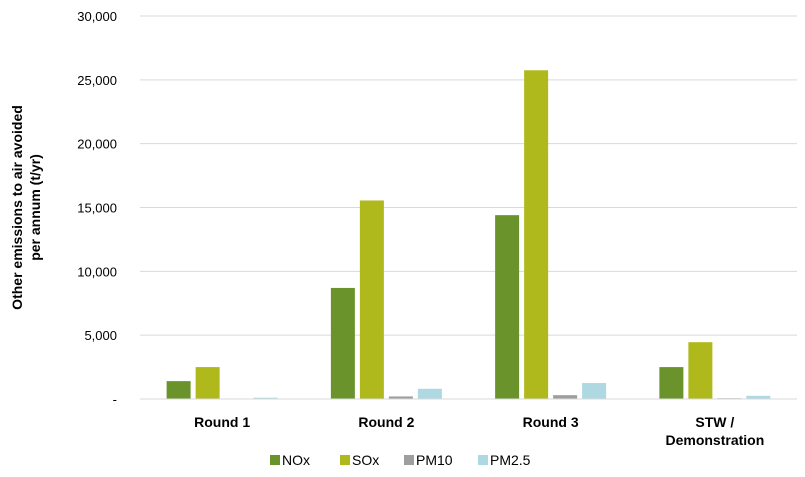  I want to click on y-axis-ticks: - 5,000 10,000 15,000 20,000 25,000 30,000, so click(97, 208).